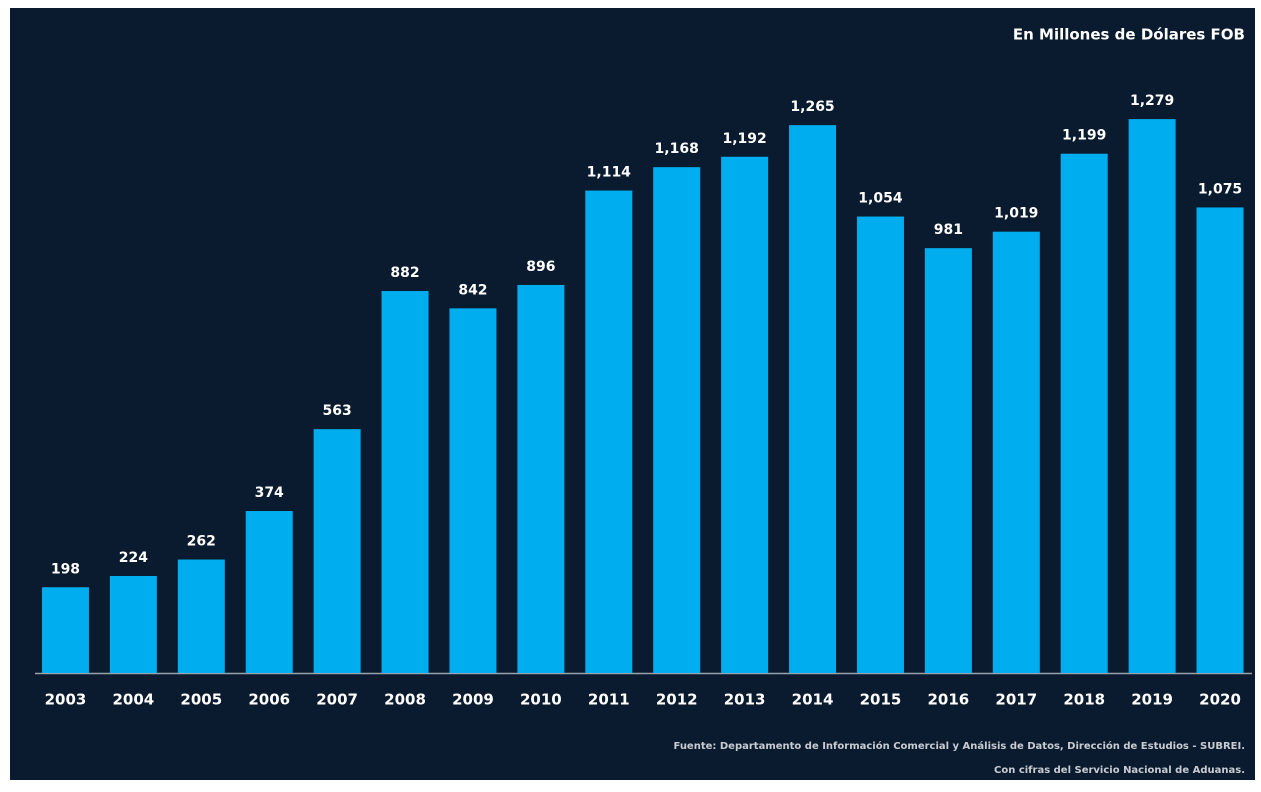 The image size is (1261, 792). What do you see at coordinates (880, 199) in the screenshot?
I see `value-label: 1,054` at bounding box center [880, 199].